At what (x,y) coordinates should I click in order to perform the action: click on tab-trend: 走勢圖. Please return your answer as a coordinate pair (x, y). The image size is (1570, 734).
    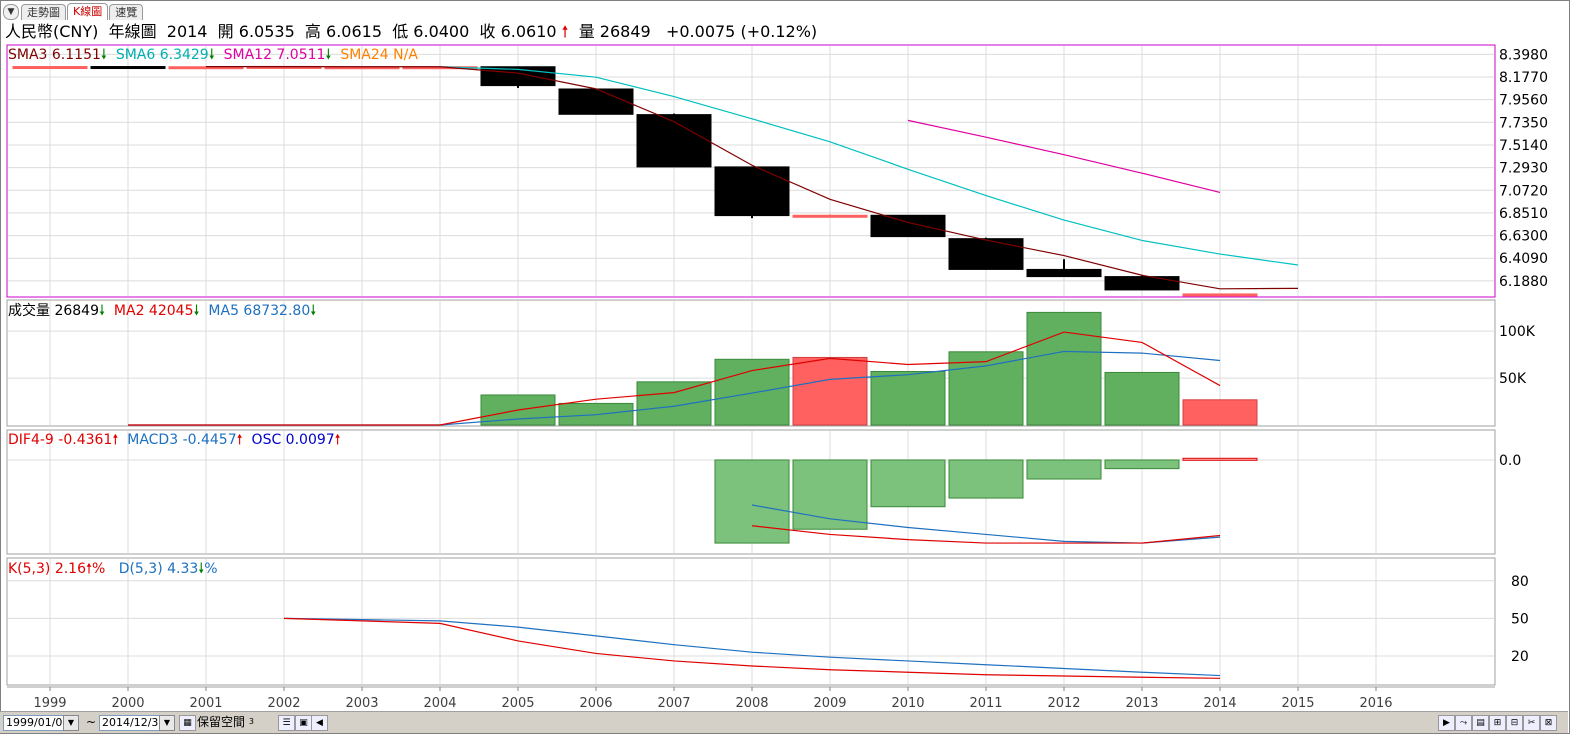
    Looking at the image, I should click on (43, 12).